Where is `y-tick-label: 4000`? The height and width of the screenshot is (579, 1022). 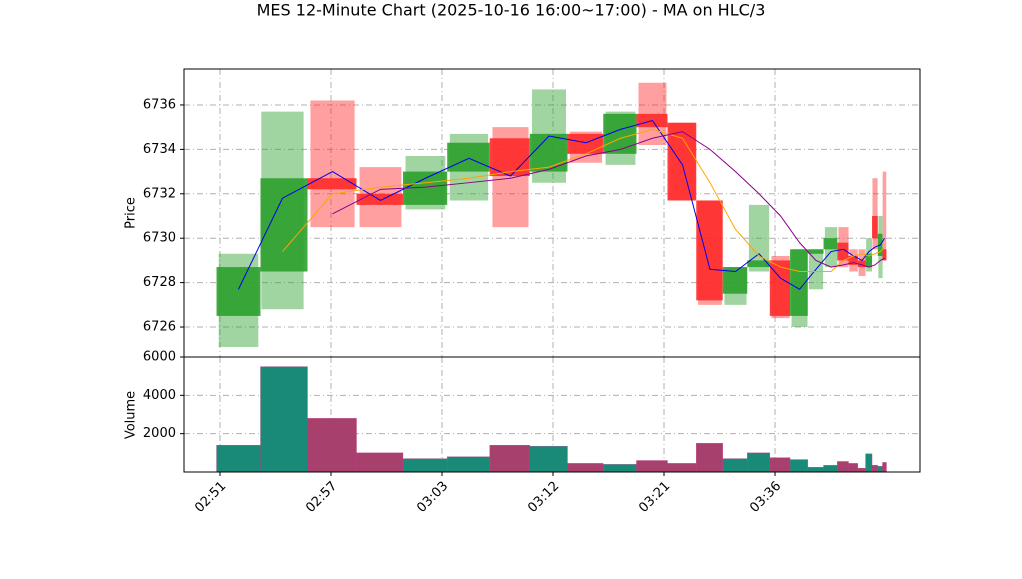
y-tick-label: 4000 is located at coordinates (159, 395).